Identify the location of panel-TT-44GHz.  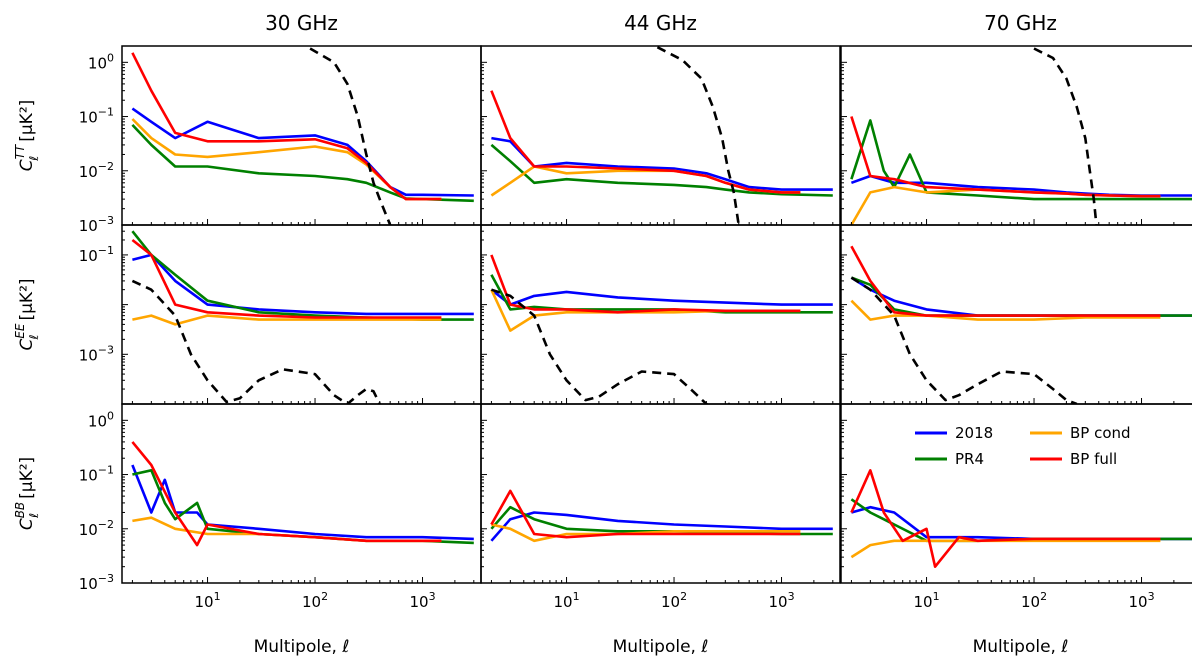
(660, 135).